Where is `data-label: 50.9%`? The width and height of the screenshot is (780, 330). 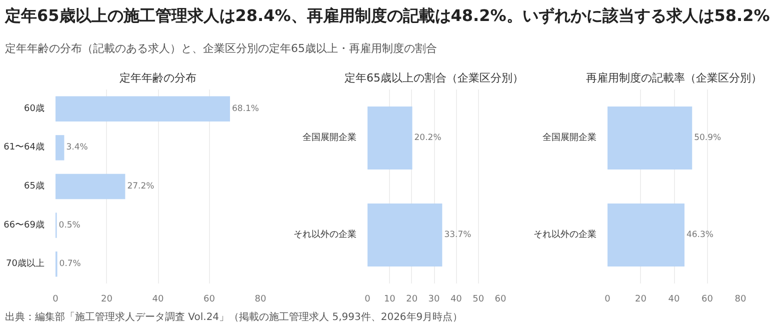 data-label: 50.9% is located at coordinates (708, 138).